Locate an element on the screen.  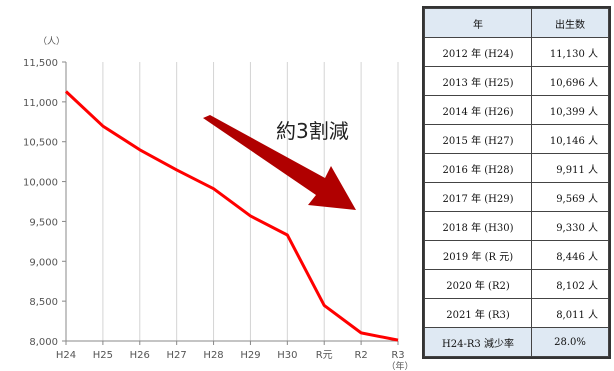
y-tick-label: 10,500 is located at coordinates (40, 143).